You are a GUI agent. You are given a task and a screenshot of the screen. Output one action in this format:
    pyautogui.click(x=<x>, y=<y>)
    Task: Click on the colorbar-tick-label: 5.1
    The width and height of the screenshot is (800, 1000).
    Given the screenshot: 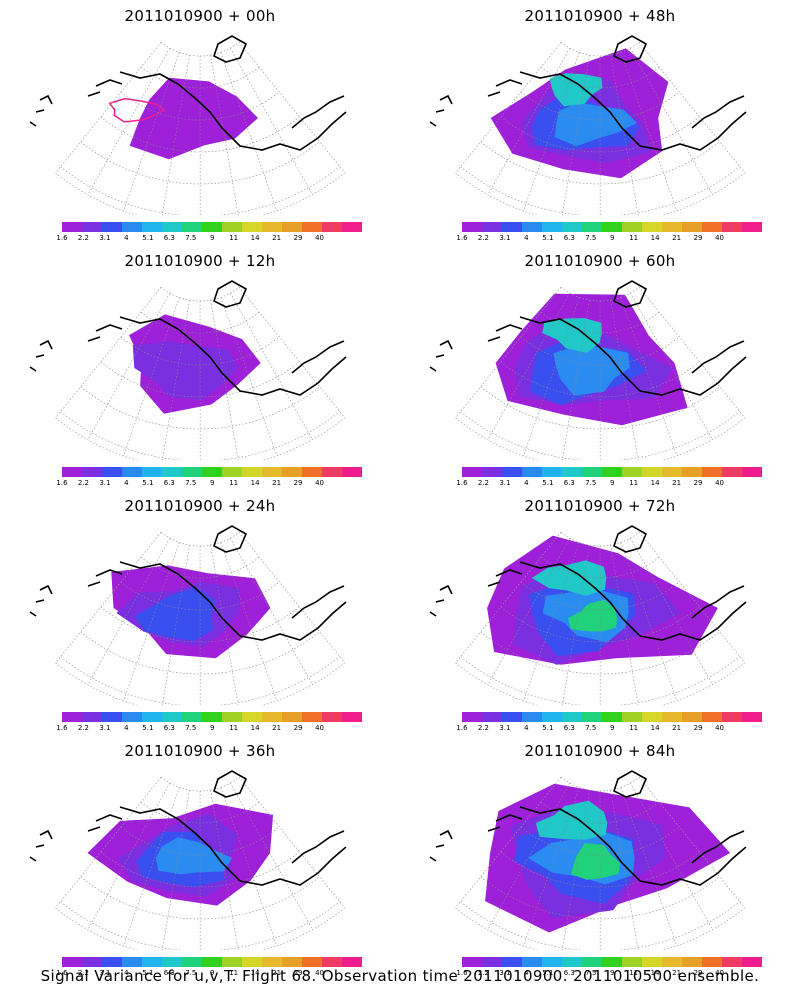 What is the action you would take?
    pyautogui.click(x=148, y=973)
    